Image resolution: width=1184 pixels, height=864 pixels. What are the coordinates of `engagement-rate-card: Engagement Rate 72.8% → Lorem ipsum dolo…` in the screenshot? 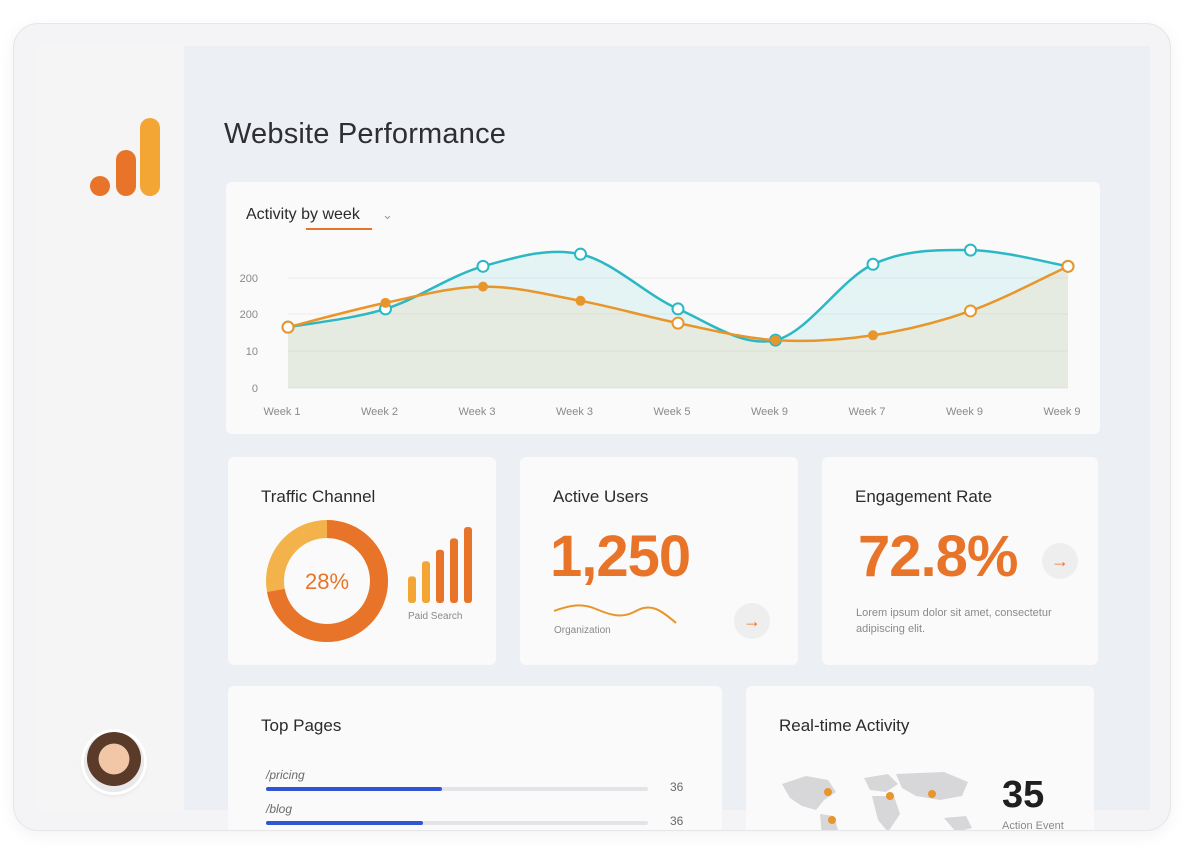 It's located at (960, 561).